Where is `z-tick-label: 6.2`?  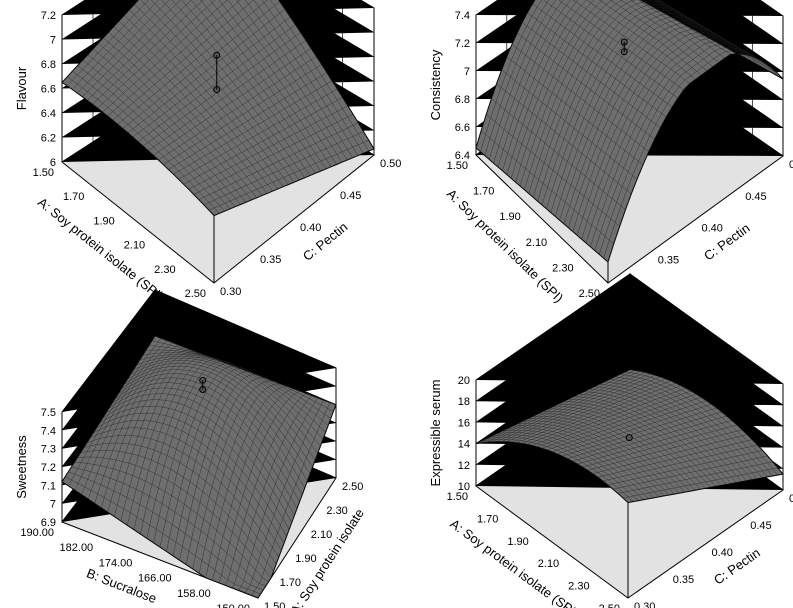 z-tick-label: 6.2 is located at coordinates (48, 139).